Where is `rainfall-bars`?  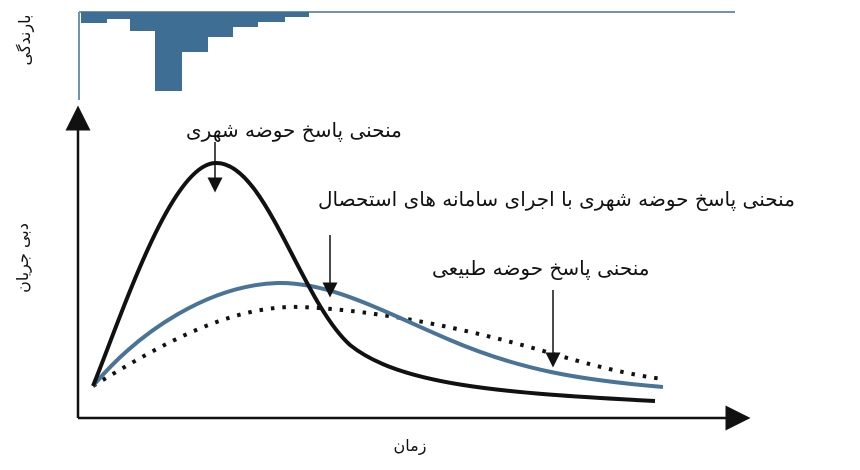
rainfall-bars is located at coordinates (195, 51).